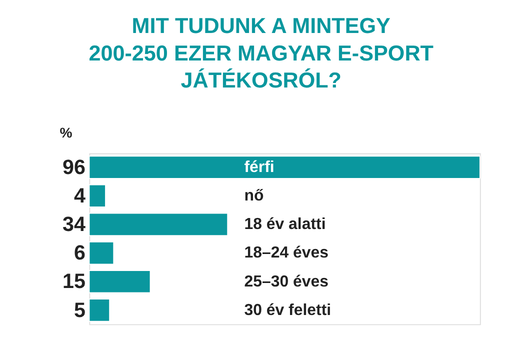  What do you see at coordinates (80, 310) in the screenshot?
I see `data-label: 5` at bounding box center [80, 310].